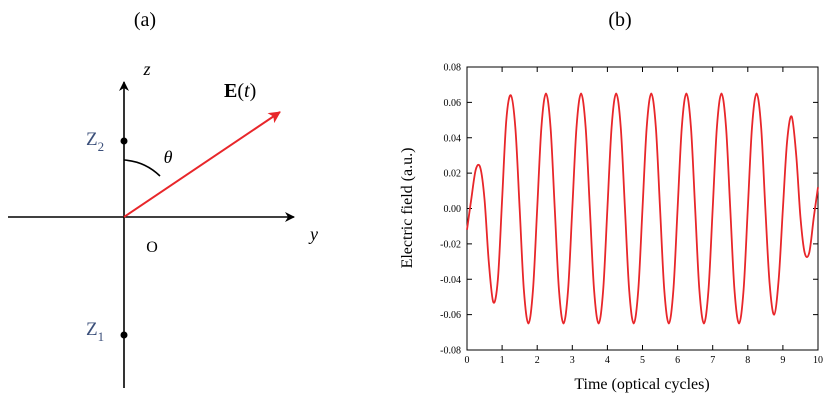 The image size is (825, 410). What do you see at coordinates (92, 329) in the screenshot?
I see `point-z1-base: Z` at bounding box center [92, 329].